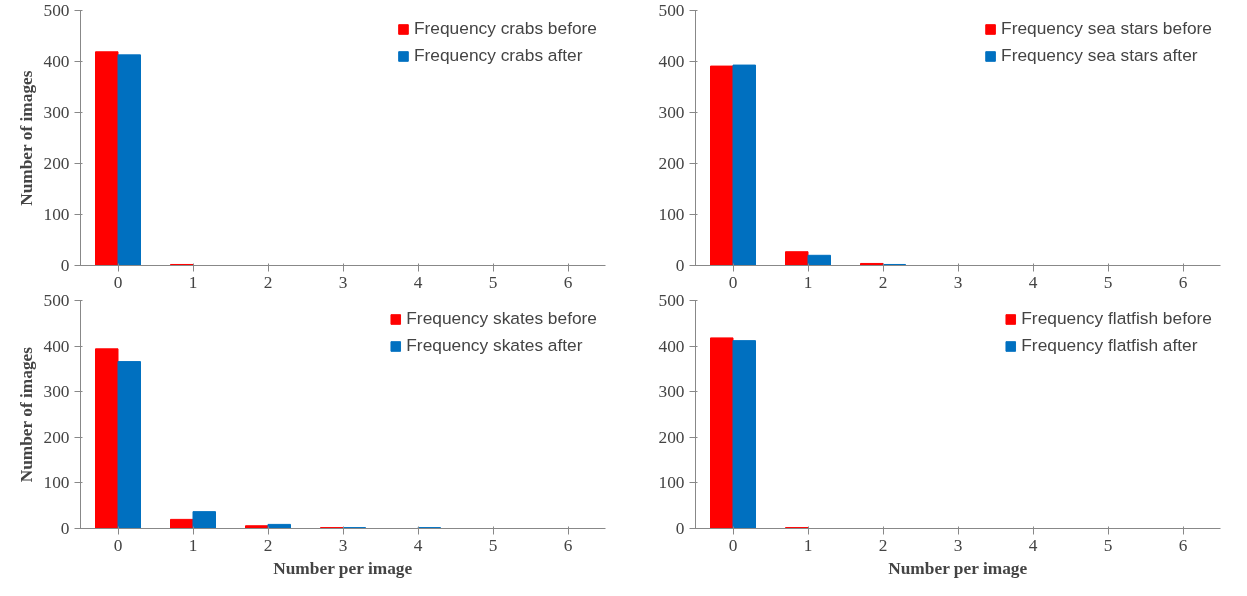  Describe the element at coordinates (1109, 345) in the screenshot. I see `legend-label: Frequency flatfish after` at that location.